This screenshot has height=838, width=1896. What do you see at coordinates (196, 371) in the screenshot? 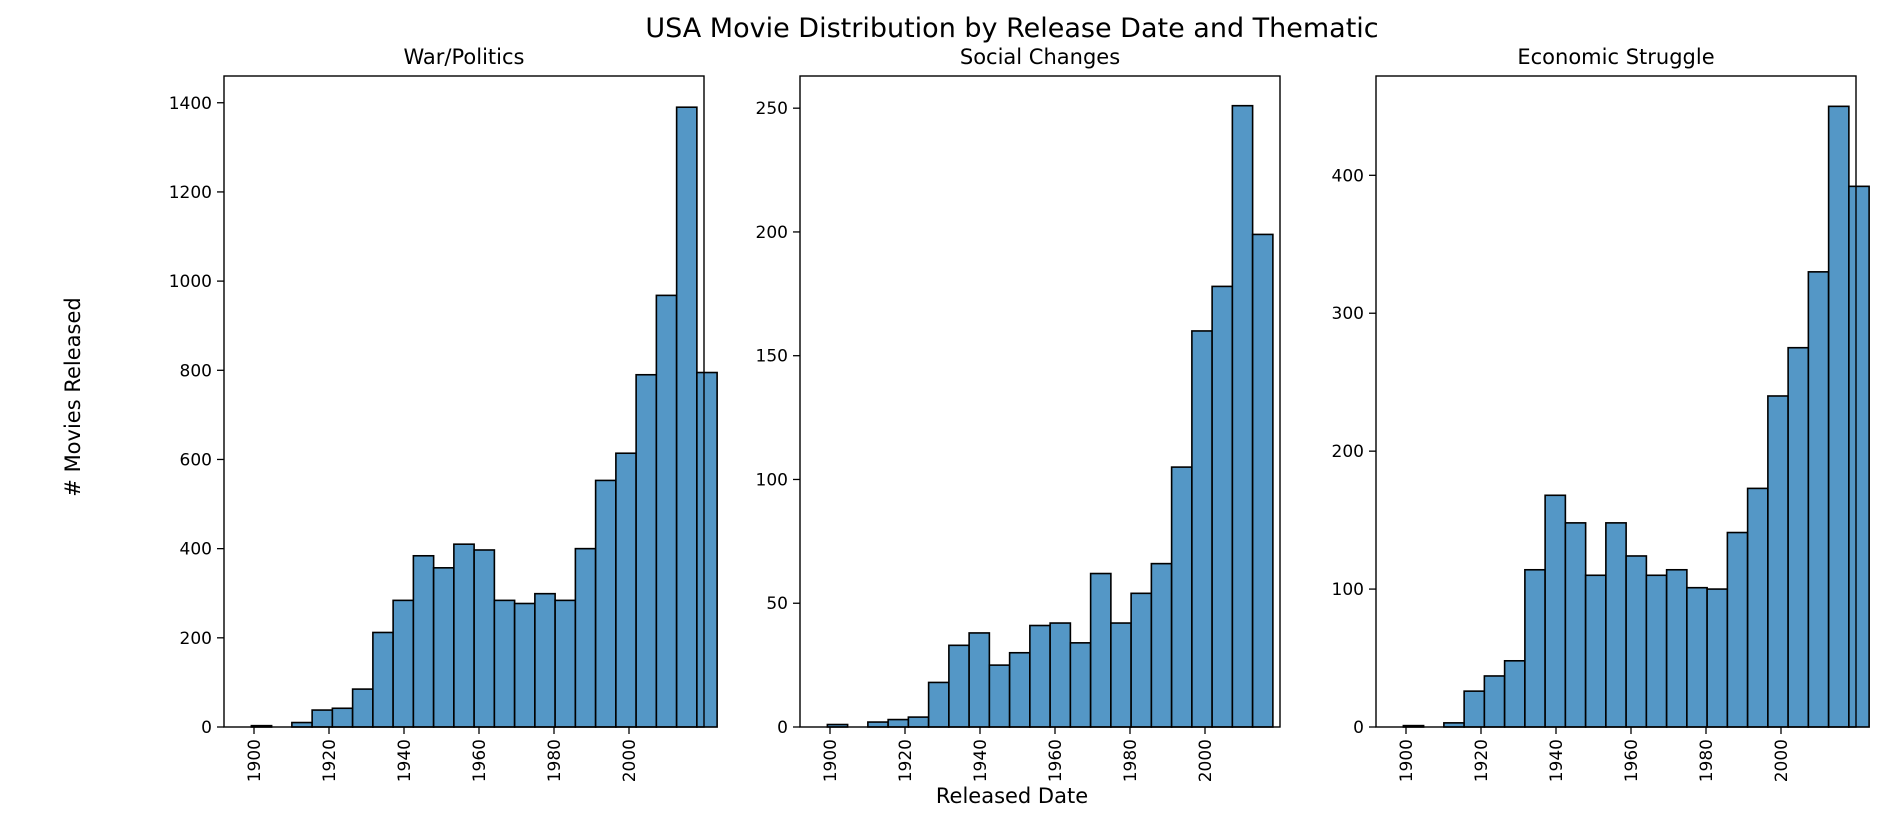
I see `y-tick-label: 800` at bounding box center [196, 371].